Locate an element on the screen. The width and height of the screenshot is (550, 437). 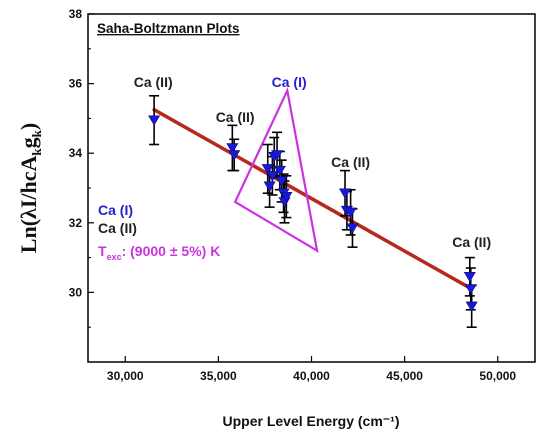
texc-main: T is located at coordinates (102, 251).